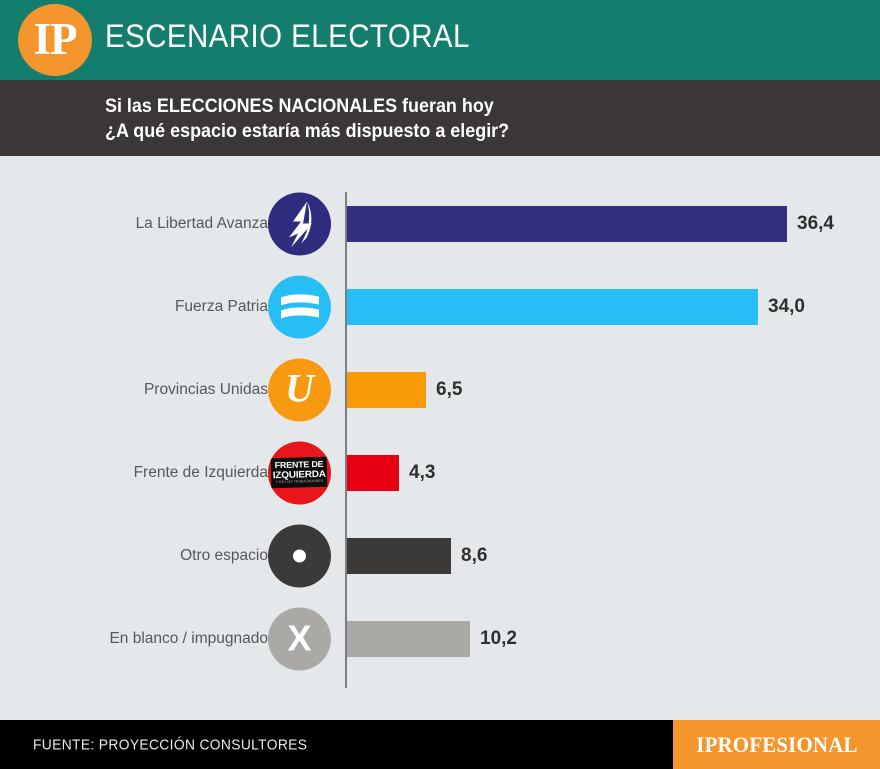  Describe the element at coordinates (299, 482) in the screenshot. I see `logo-text-line-3: Y DE LOS TRABAJADORES` at that location.